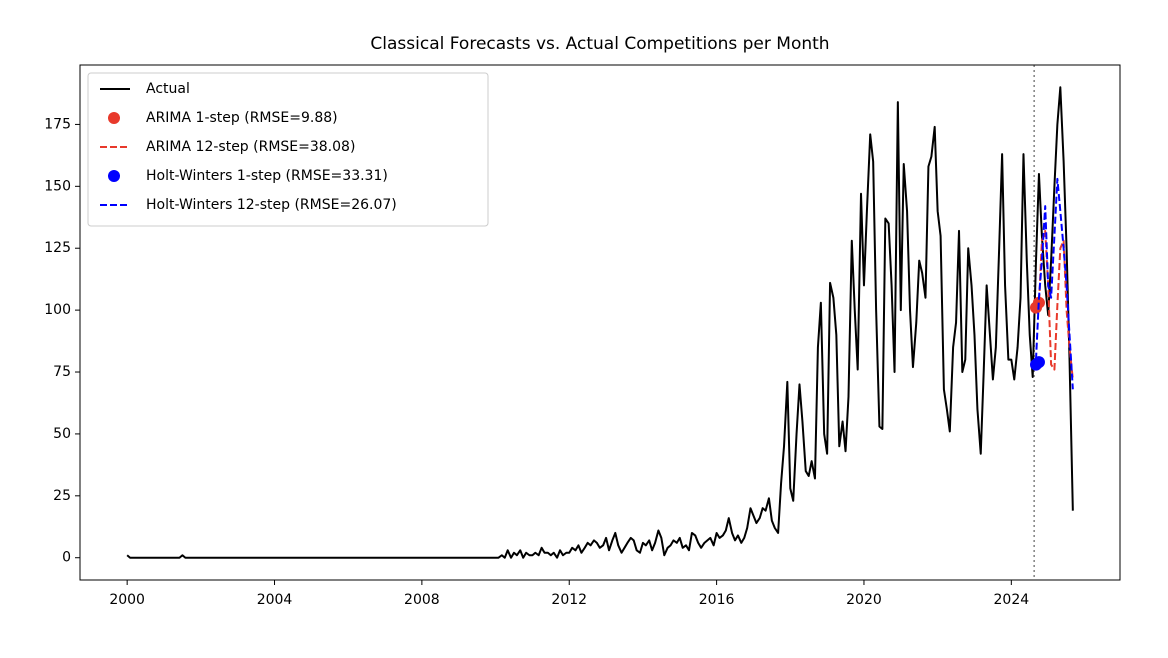 The height and width of the screenshot is (658, 1168). I want to click on legend-label: ARIMA 1-step (RMSE=9.88), so click(242, 118).